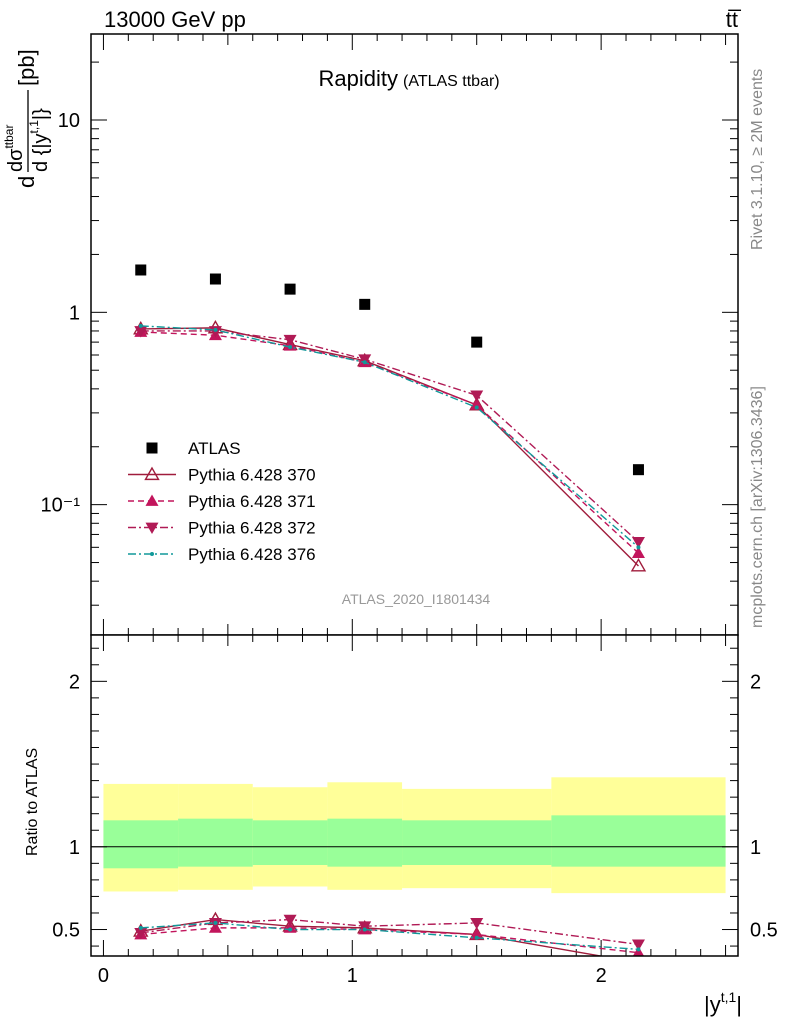  Describe the element at coordinates (734, 19) in the screenshot. I see `header-right: tt̅` at that location.